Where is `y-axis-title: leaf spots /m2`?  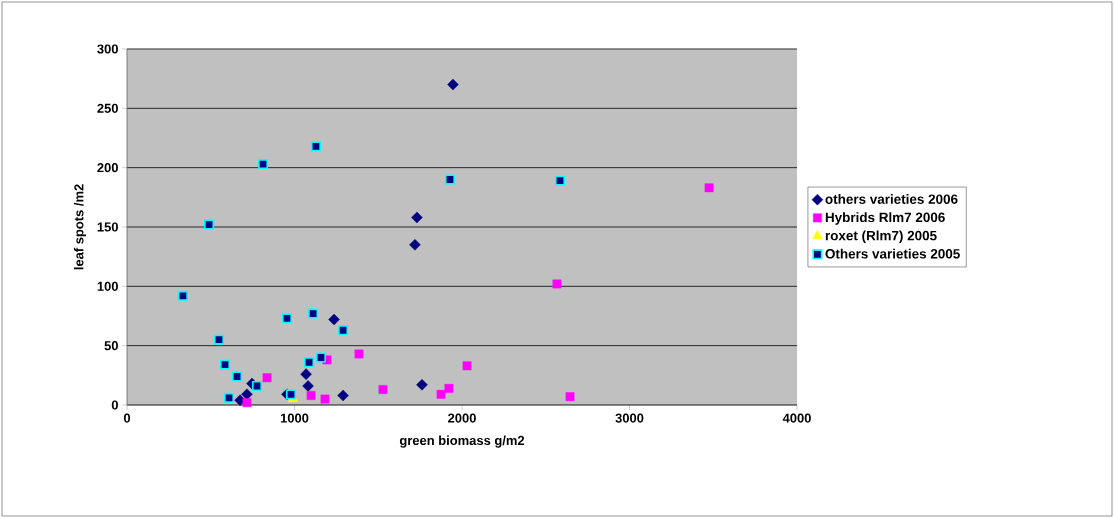 y-axis-title: leaf spots /m2 is located at coordinates (80, 227).